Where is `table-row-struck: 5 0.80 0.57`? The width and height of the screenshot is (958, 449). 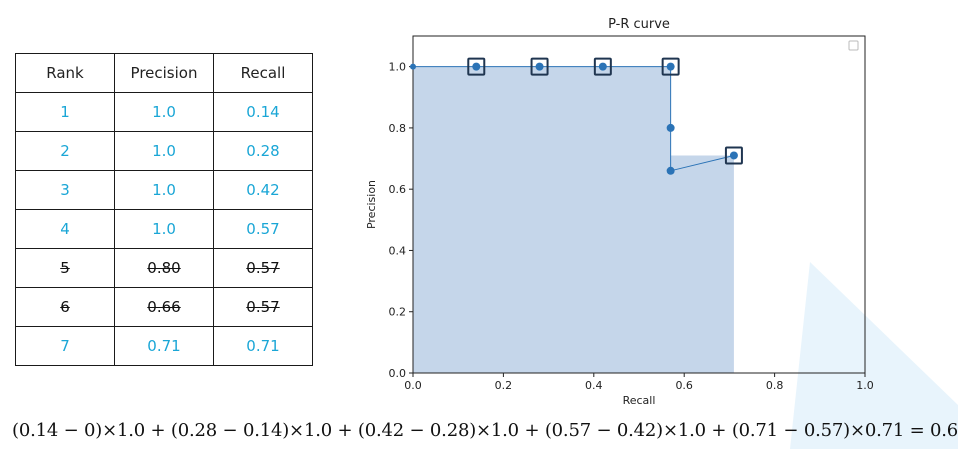
table-row-struck: 5 0.80 0.57 is located at coordinates (164, 268).